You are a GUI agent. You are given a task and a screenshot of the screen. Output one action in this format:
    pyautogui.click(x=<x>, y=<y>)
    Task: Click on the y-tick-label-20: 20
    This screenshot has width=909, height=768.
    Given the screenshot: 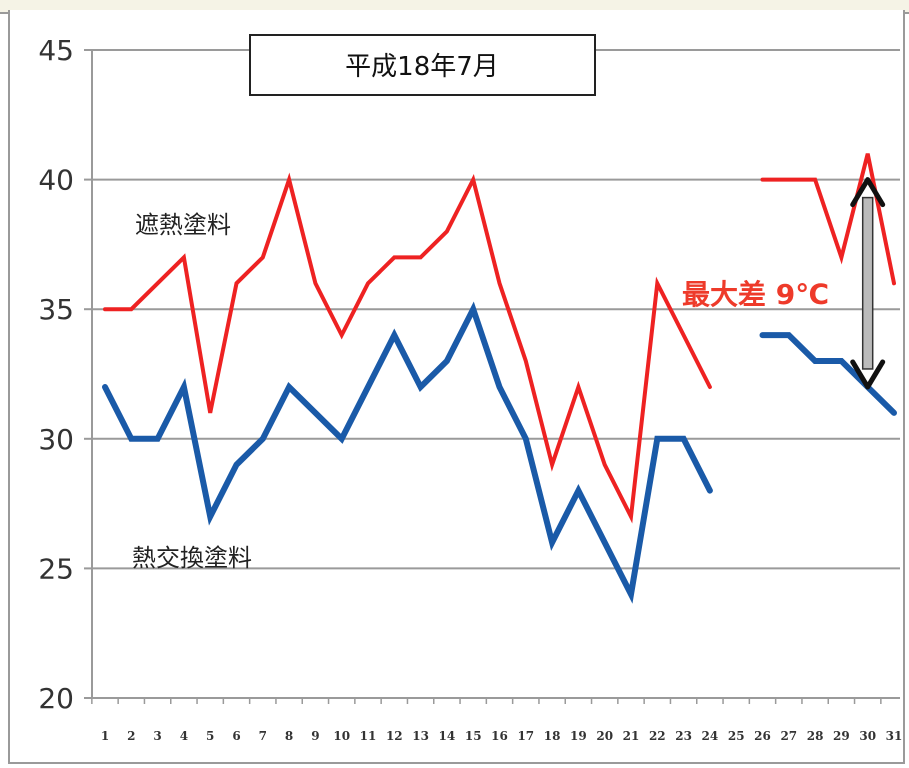 What is the action you would take?
    pyautogui.click(x=56, y=698)
    